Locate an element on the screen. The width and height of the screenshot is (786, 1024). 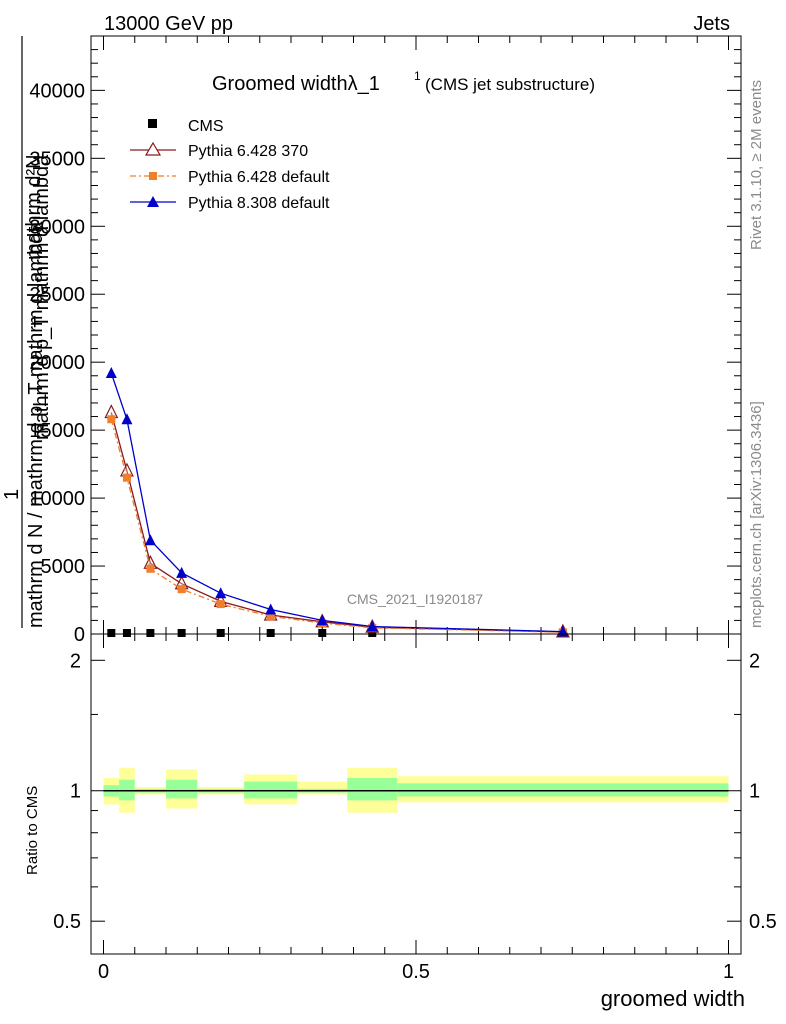
x-tick-label: 1 is located at coordinates (728, 972).